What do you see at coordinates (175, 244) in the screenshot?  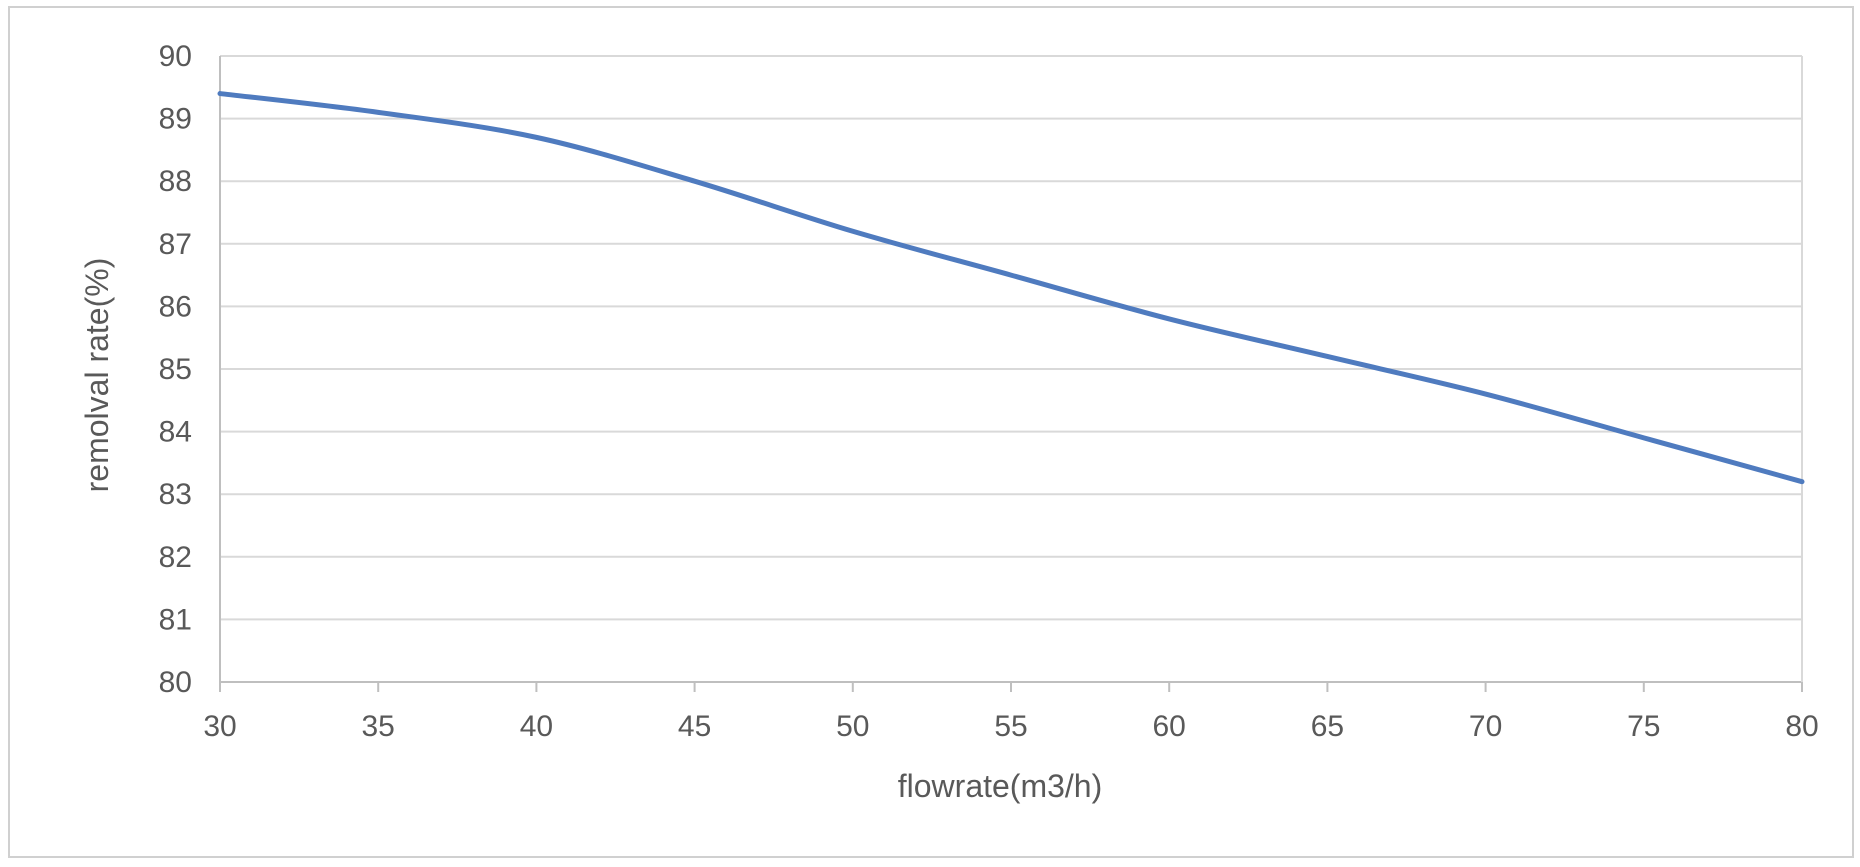 I see `y-tick-label: 87` at bounding box center [175, 244].